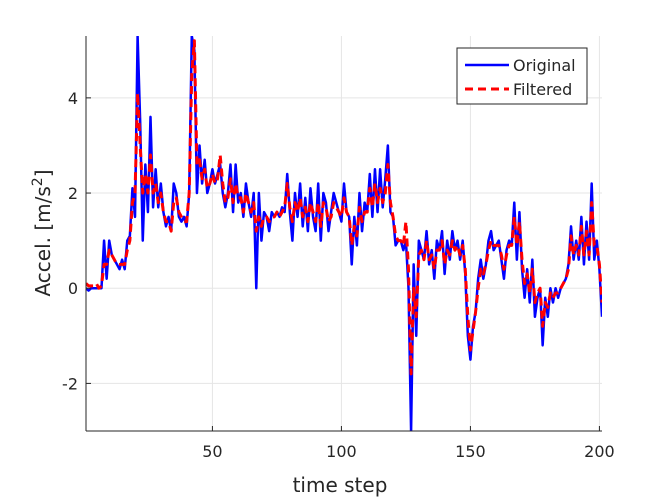  What do you see at coordinates (341, 451) in the screenshot?
I see `x-tick-label: 100` at bounding box center [341, 451].